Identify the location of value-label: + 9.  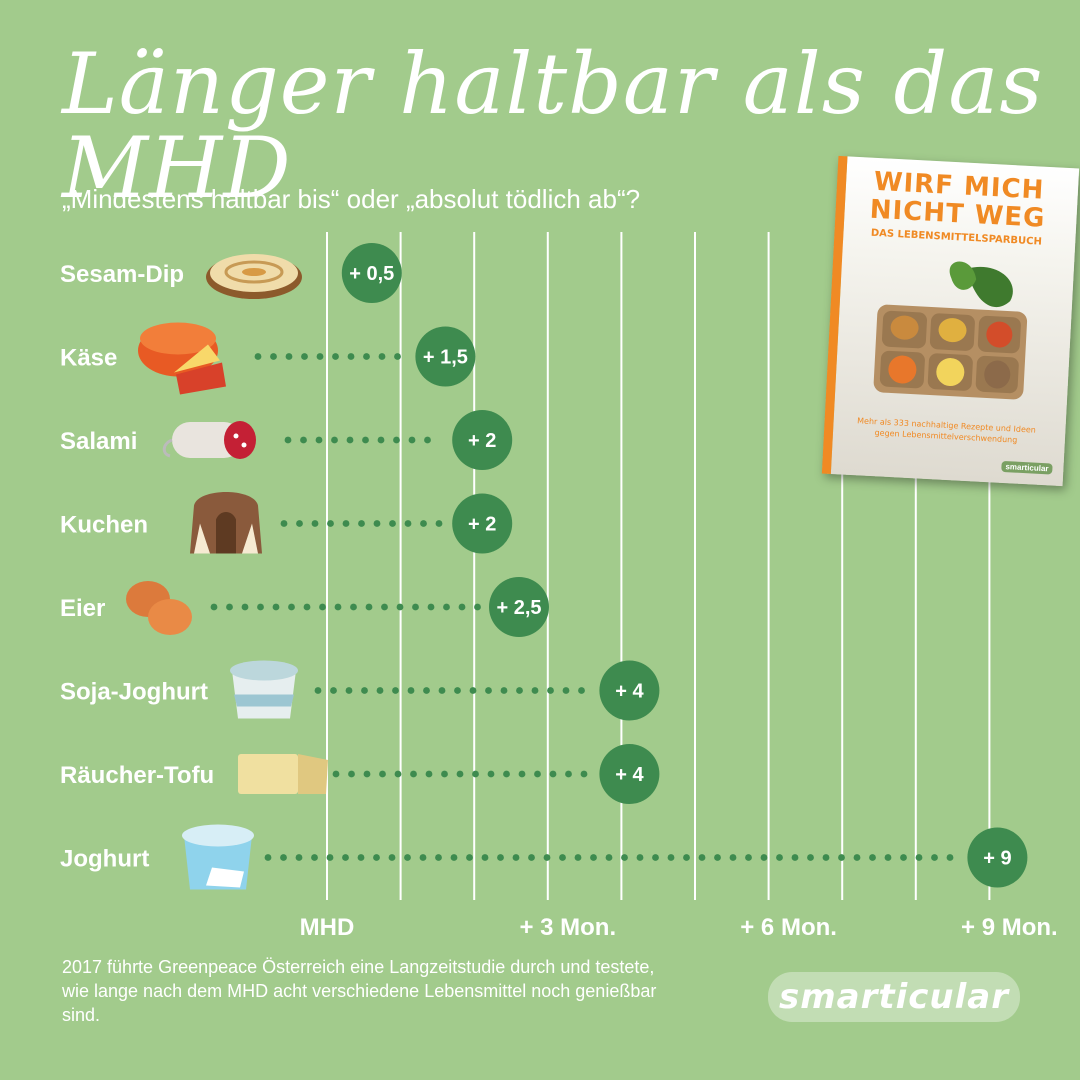
(997, 859).